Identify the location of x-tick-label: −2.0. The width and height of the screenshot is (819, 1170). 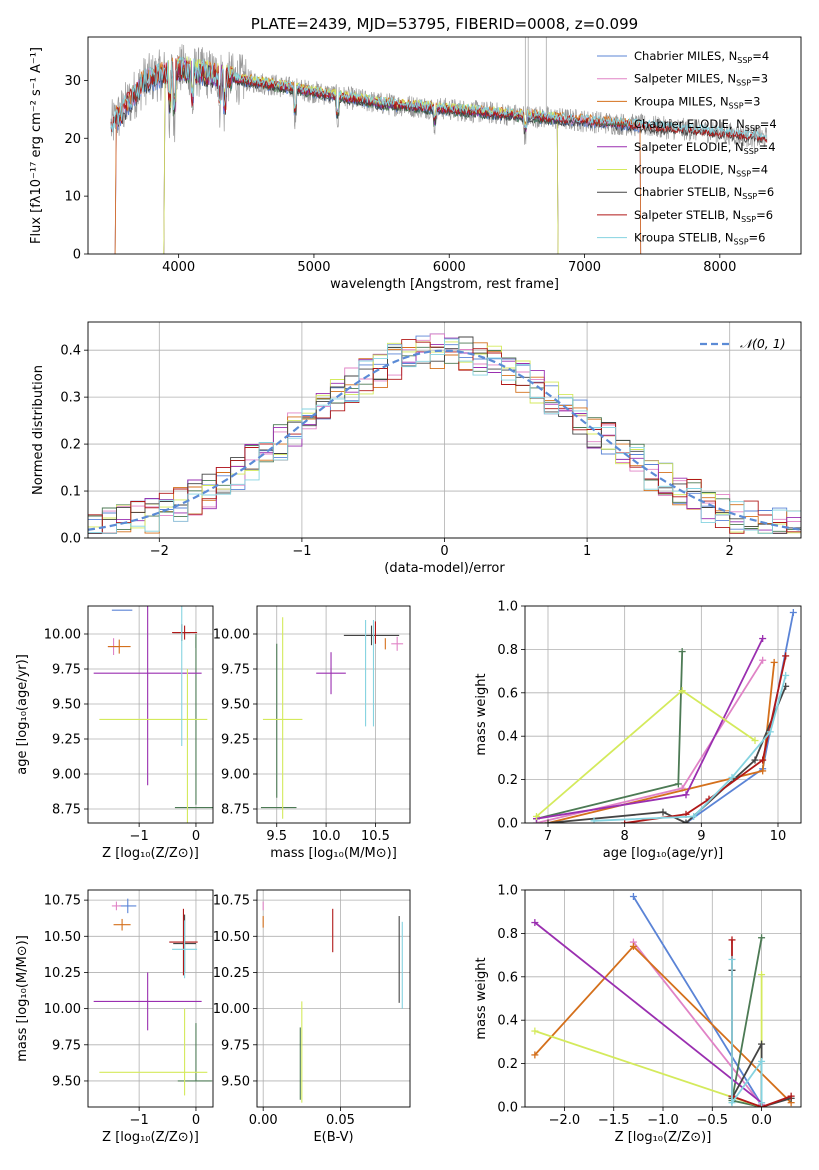
(565, 1120).